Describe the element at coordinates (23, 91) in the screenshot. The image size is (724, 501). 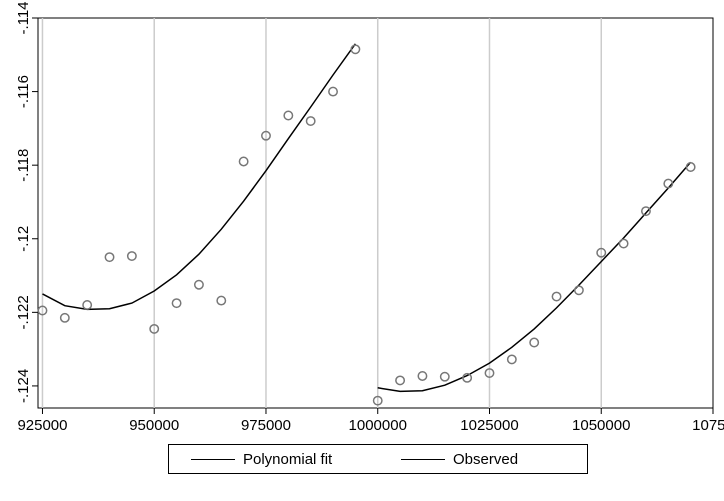
I see `y-tick-label: -.116` at that location.